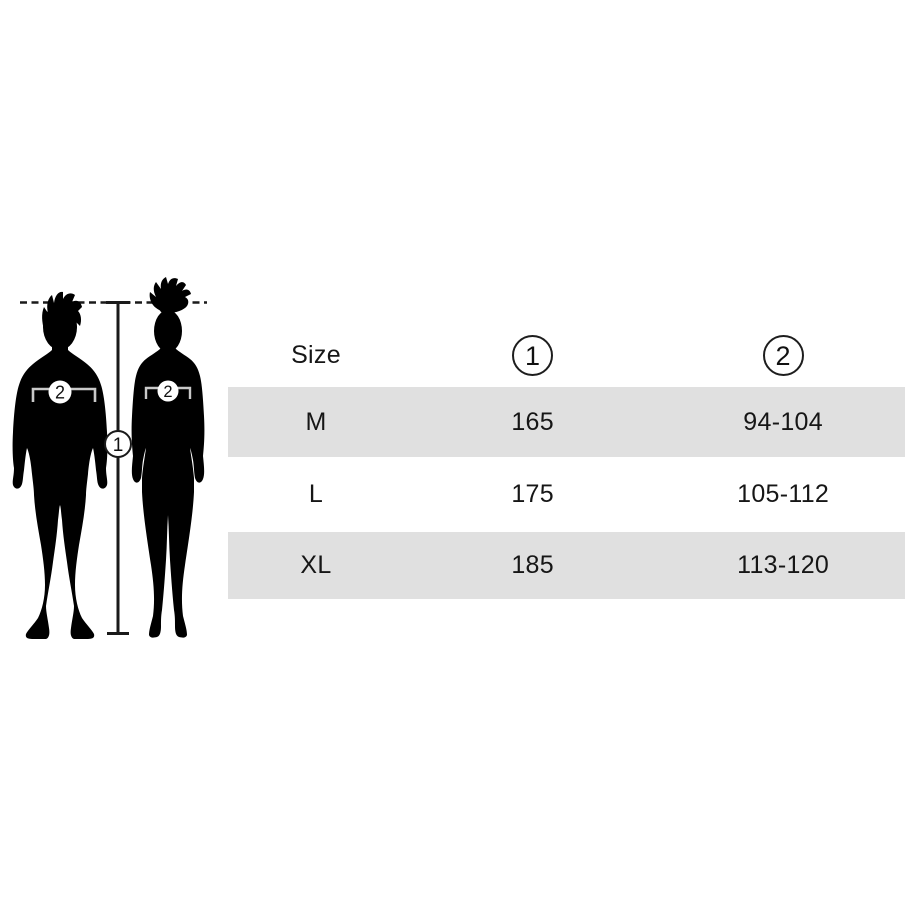 Image resolution: width=920 pixels, height=920 pixels. What do you see at coordinates (783, 494) in the screenshot?
I see `cell-chest: 105-112` at bounding box center [783, 494].